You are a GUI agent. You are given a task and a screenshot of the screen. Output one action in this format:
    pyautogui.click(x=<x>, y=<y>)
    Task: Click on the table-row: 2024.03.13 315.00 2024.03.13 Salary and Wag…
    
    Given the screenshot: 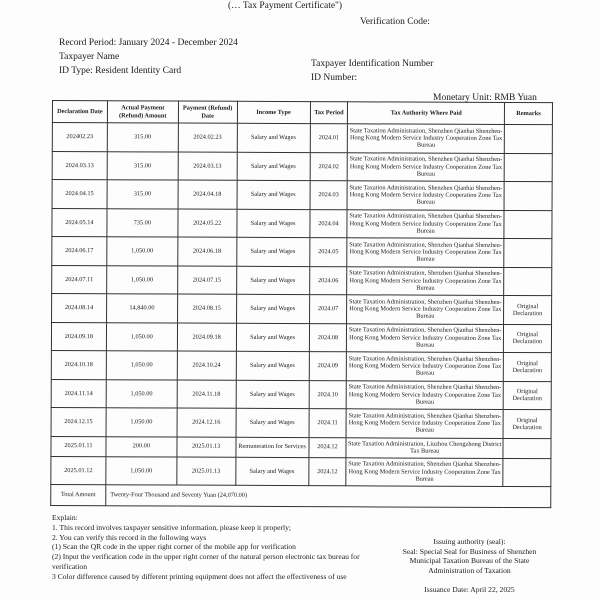 What is the action you would take?
    pyautogui.click(x=302, y=166)
    